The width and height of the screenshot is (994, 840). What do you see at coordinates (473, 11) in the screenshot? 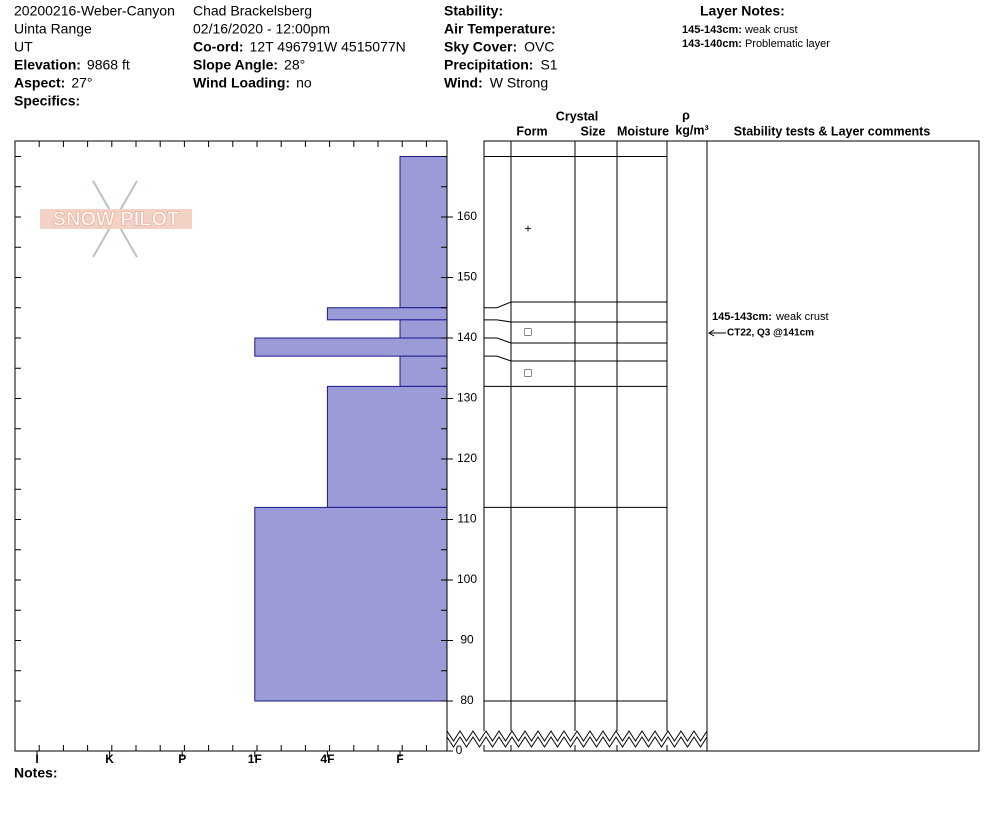
I see `header-label: Stability:` at bounding box center [473, 11].